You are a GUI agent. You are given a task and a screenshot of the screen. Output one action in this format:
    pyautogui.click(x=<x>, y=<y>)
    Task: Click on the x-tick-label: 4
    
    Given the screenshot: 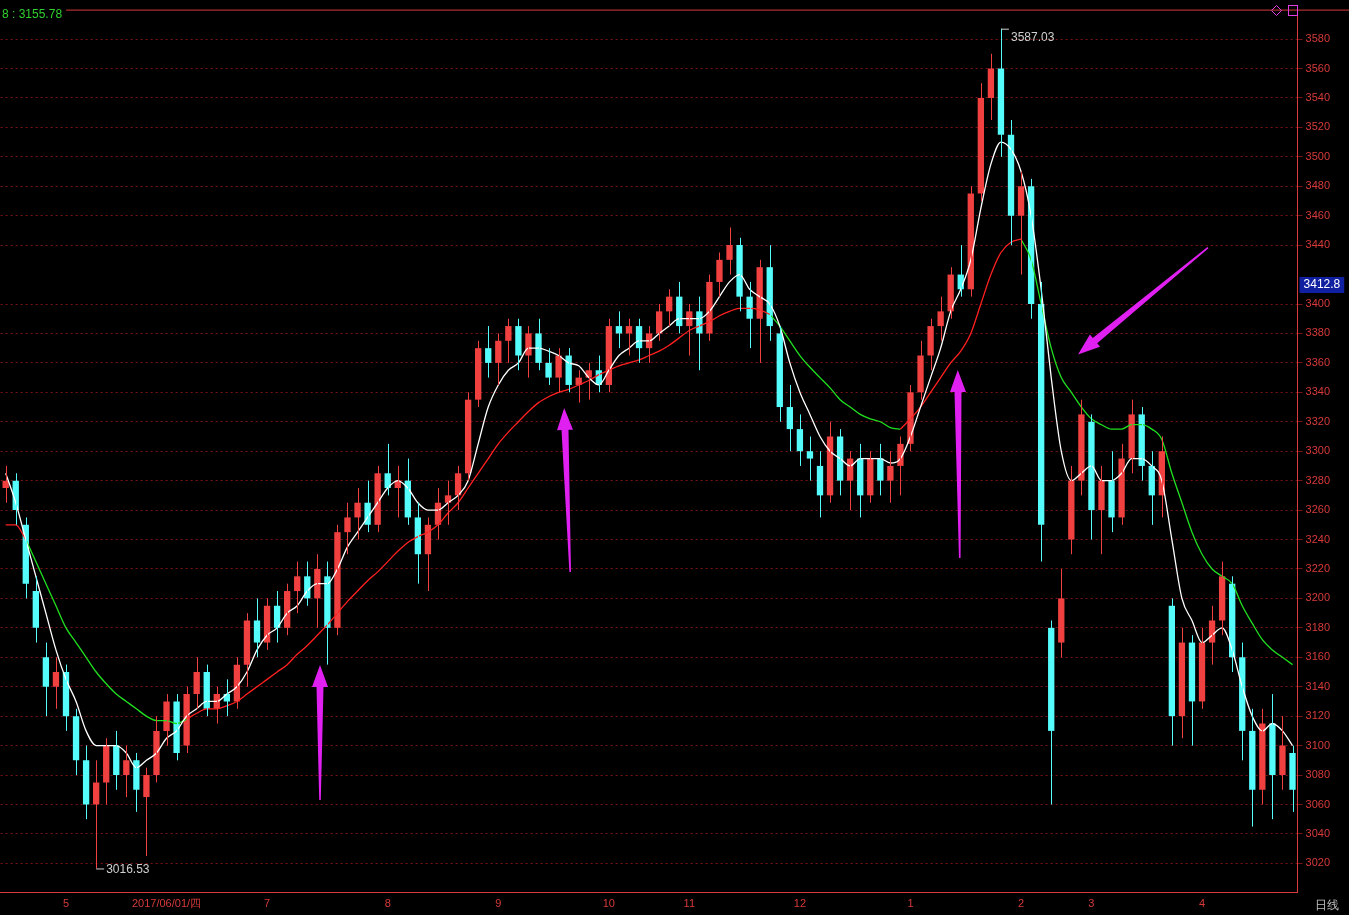 What is the action you would take?
    pyautogui.click(x=1202, y=903)
    